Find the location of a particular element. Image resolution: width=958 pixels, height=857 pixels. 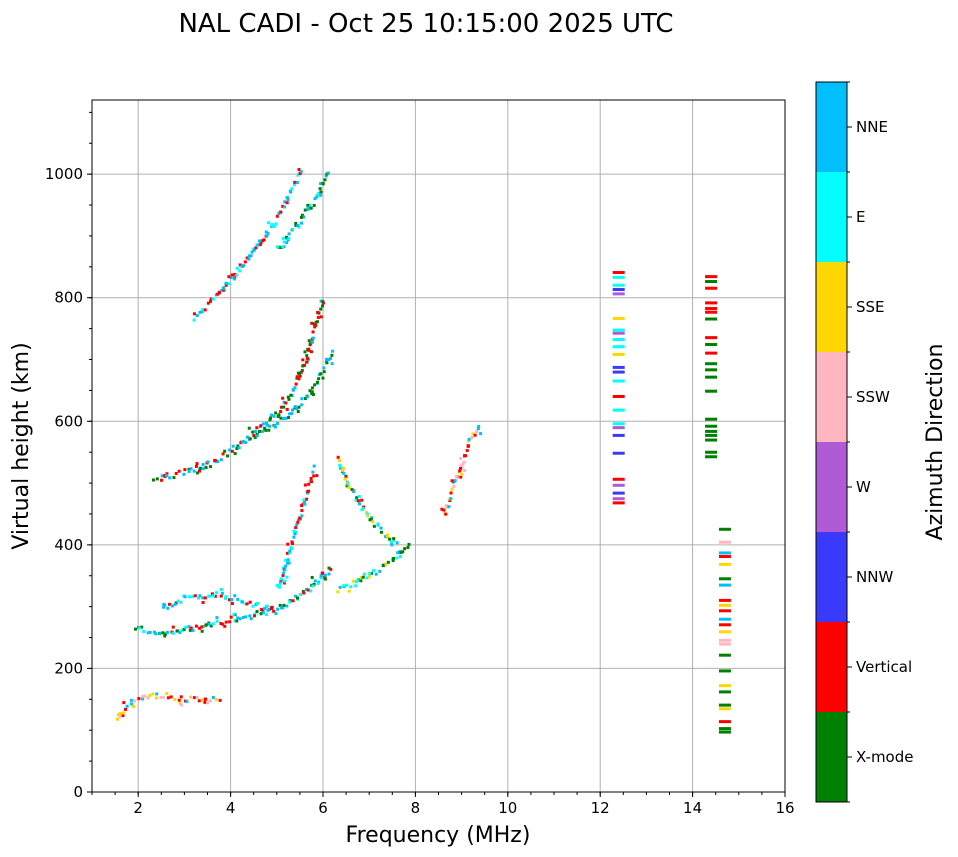

colorbar-label: Azimuth Direction is located at coordinates (935, 441).